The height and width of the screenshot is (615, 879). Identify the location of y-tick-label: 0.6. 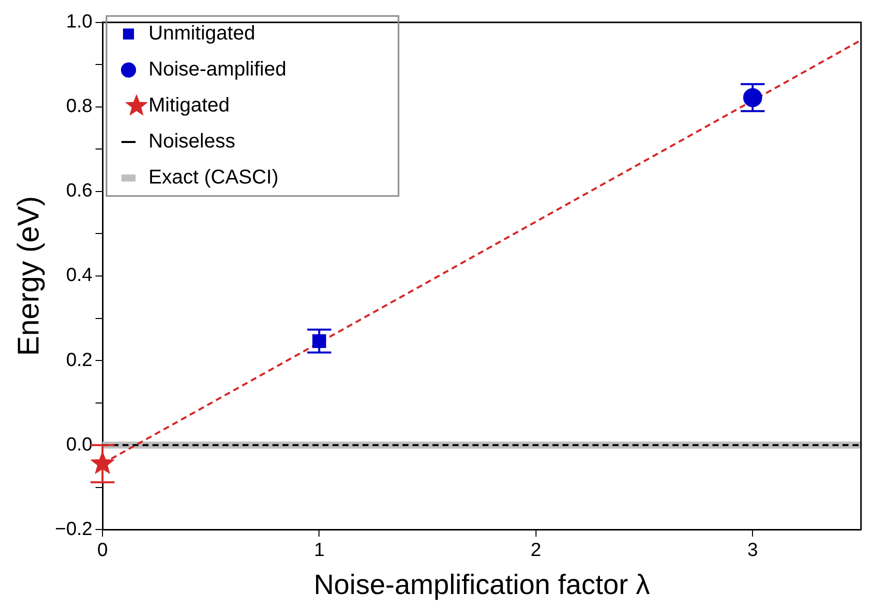
(79, 191).